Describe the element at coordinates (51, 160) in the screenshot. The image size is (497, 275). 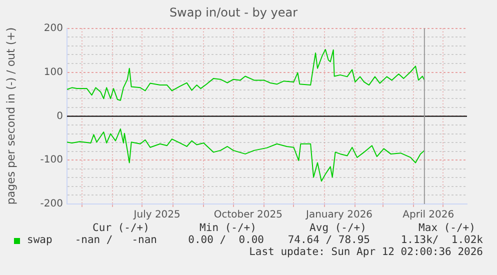
I see `y-tick-label: -100` at that location.